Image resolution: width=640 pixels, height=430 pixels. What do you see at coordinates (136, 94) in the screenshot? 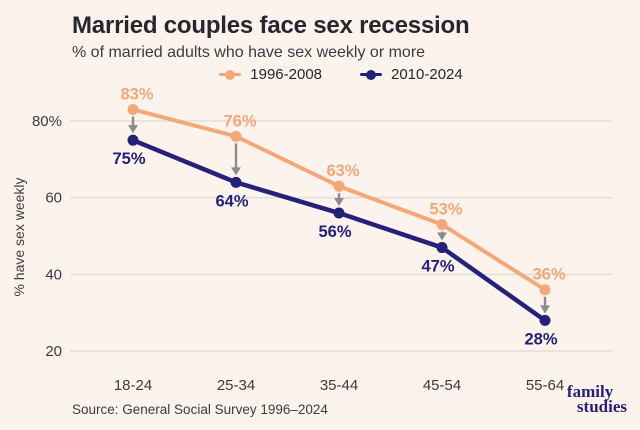
I see `value-label-1996-2008-18-24: 83%` at bounding box center [136, 94].